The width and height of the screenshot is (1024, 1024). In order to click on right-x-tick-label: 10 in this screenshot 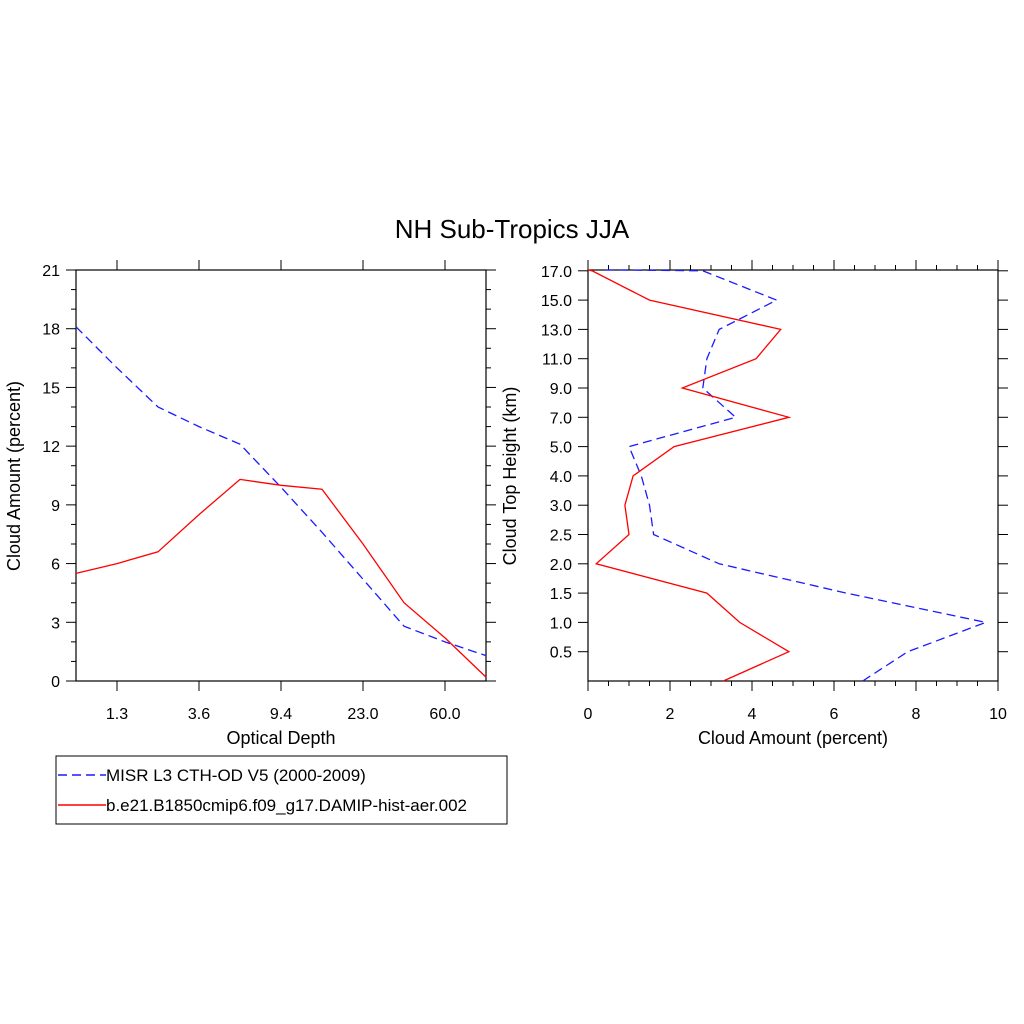, I will do `click(998, 714)`.